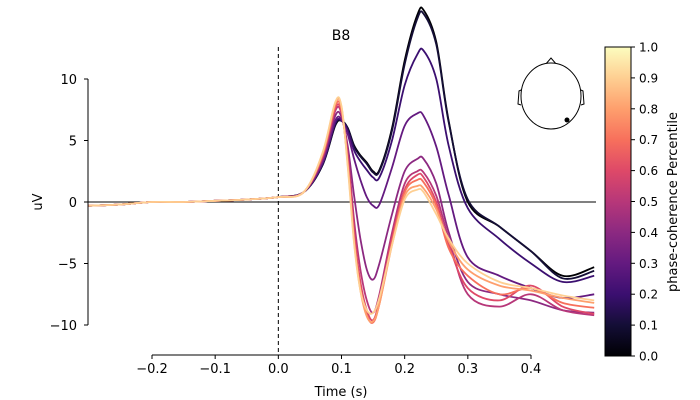  I want to click on y-axis: 10 5 0 −5 −10 uV, so click(60, 203).